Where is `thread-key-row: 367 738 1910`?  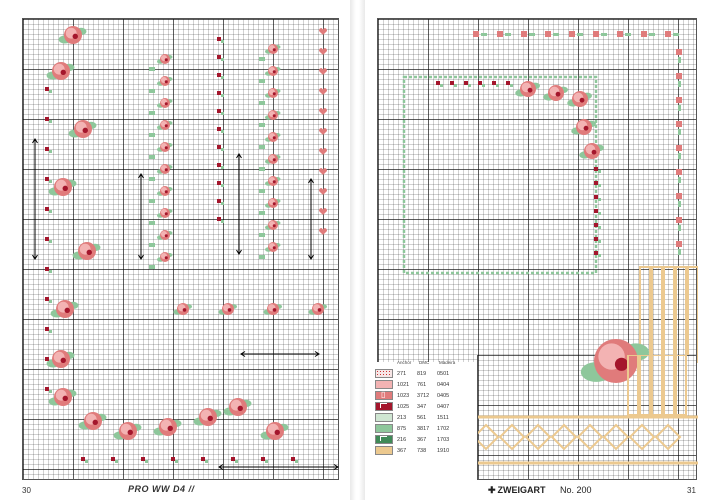
thread-key-row: 367 738 1910 is located at coordinates (425, 450).